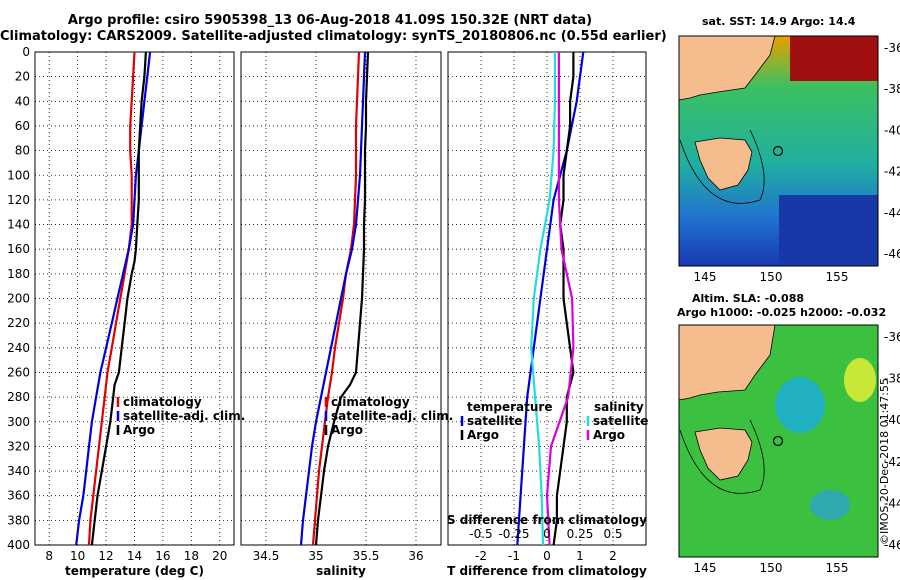 This screenshot has height=580, width=900. What do you see at coordinates (480, 534) in the screenshot?
I see `diff-secondary-tick-label: -0.5` at bounding box center [480, 534].